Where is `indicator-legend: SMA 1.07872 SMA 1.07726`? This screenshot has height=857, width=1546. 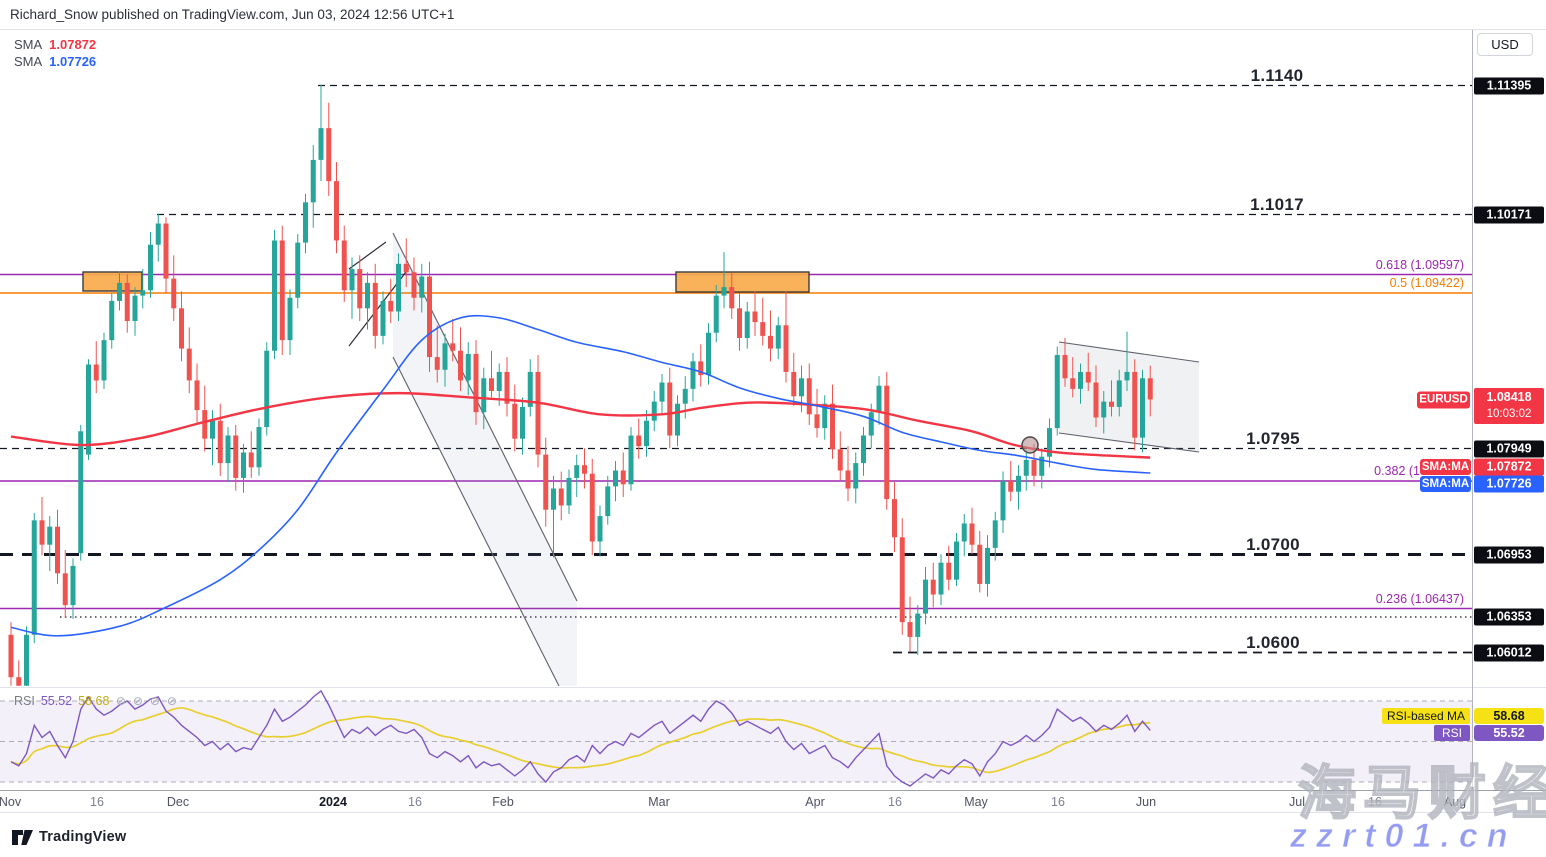
indicator-legend: SMA 1.07872 SMA 1.07726 is located at coordinates (55, 53).